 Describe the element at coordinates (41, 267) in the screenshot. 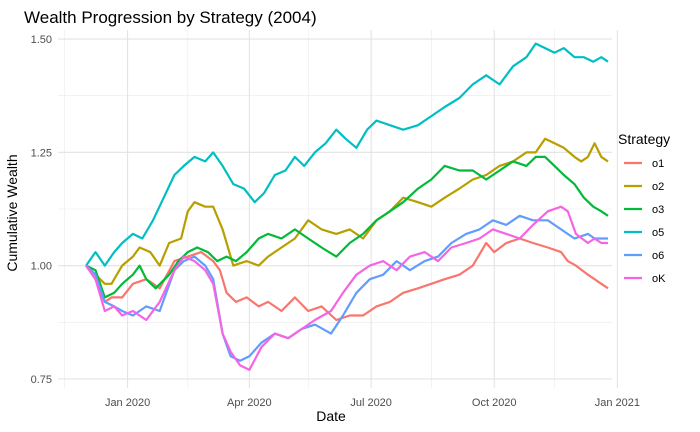

I see `y-tick-label: 1.00` at that location.